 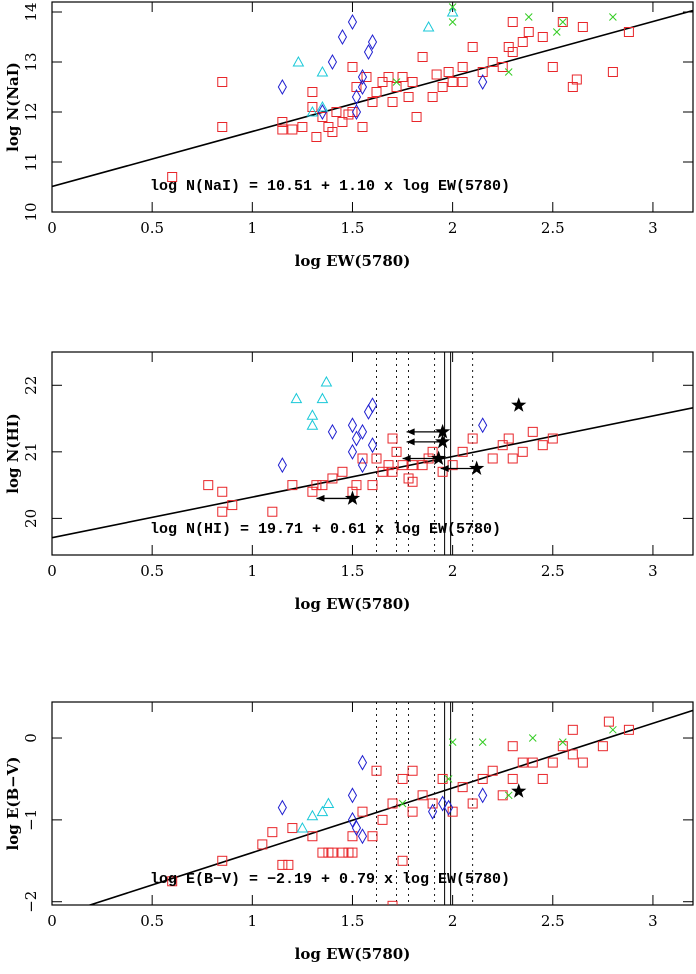 What do you see at coordinates (31, 738) in the screenshot?
I see `y-tick-label: 0` at bounding box center [31, 738].